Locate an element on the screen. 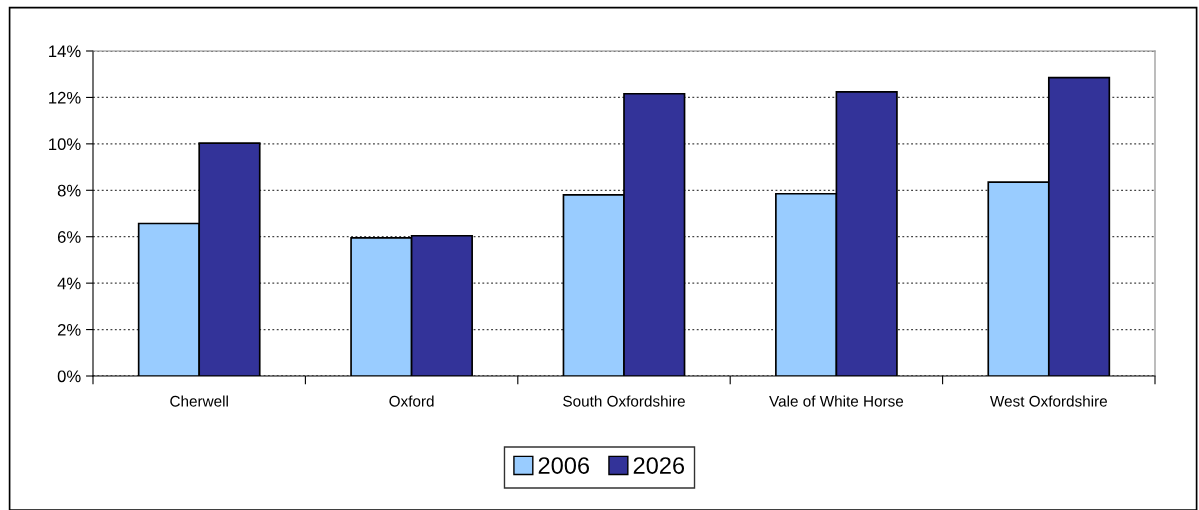 The width and height of the screenshot is (1199, 510). x-tick-label: South Oxfordshire is located at coordinates (624, 401).